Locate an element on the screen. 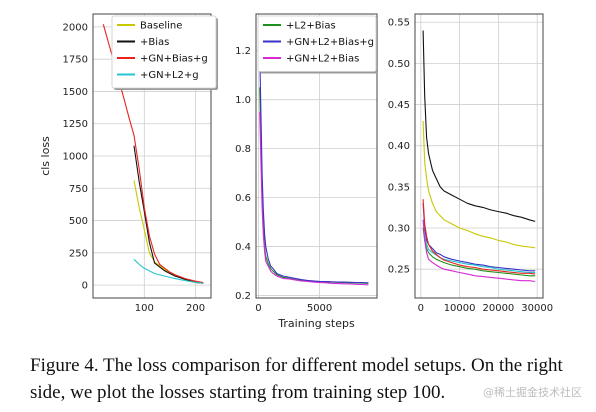 The width and height of the screenshot is (596, 412). y-tick-label: 750 is located at coordinates (78, 189).